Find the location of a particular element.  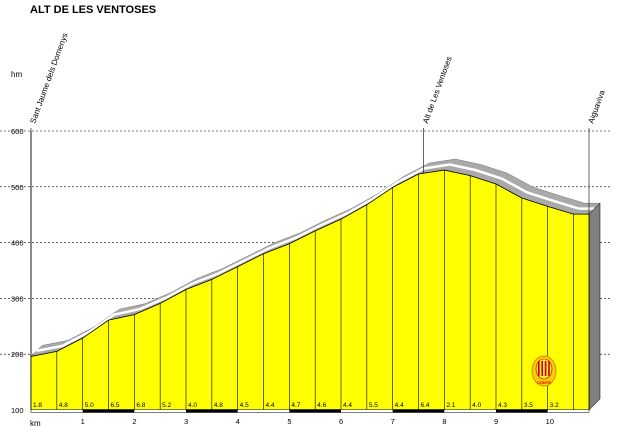

emblem-logo-icon: CONTE is located at coordinates (544, 371).